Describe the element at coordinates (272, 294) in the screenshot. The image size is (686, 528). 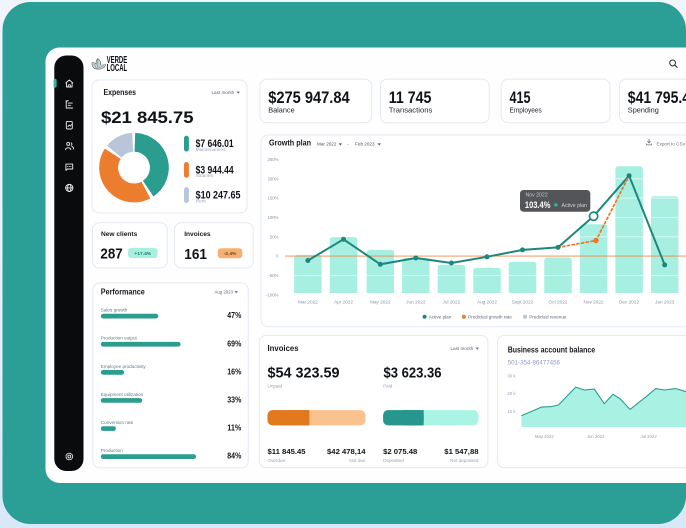
I see `svg-text: -100%` at that location.